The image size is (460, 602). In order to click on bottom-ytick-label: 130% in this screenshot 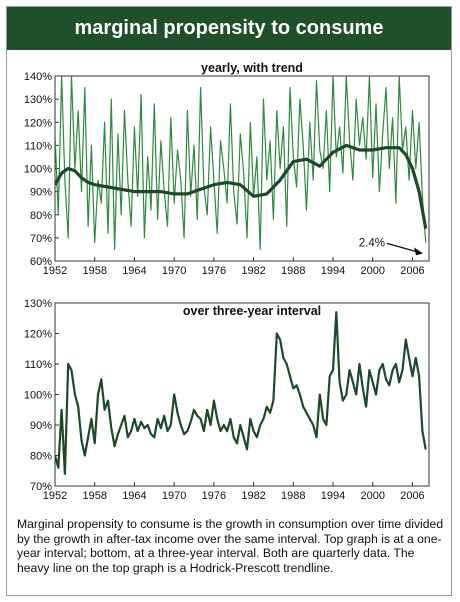, I will do `click(38, 304)`.